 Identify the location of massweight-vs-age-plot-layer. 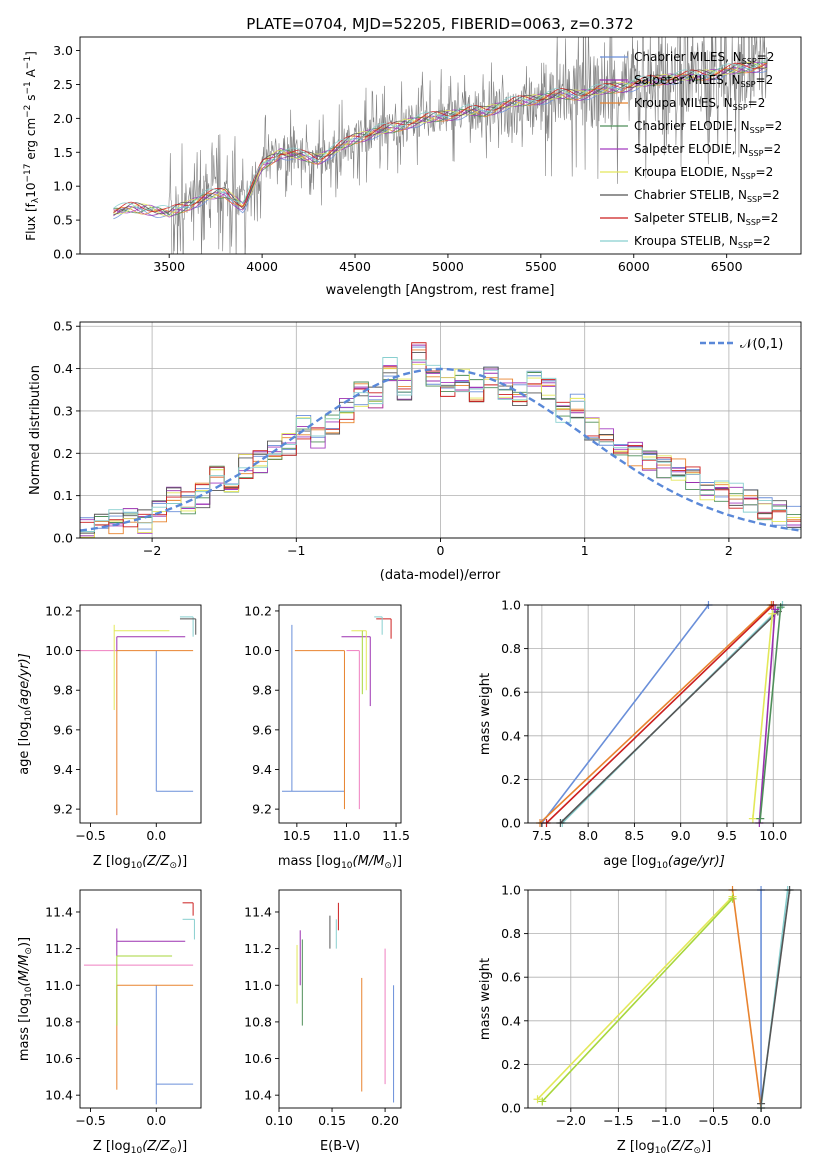
(664, 714).